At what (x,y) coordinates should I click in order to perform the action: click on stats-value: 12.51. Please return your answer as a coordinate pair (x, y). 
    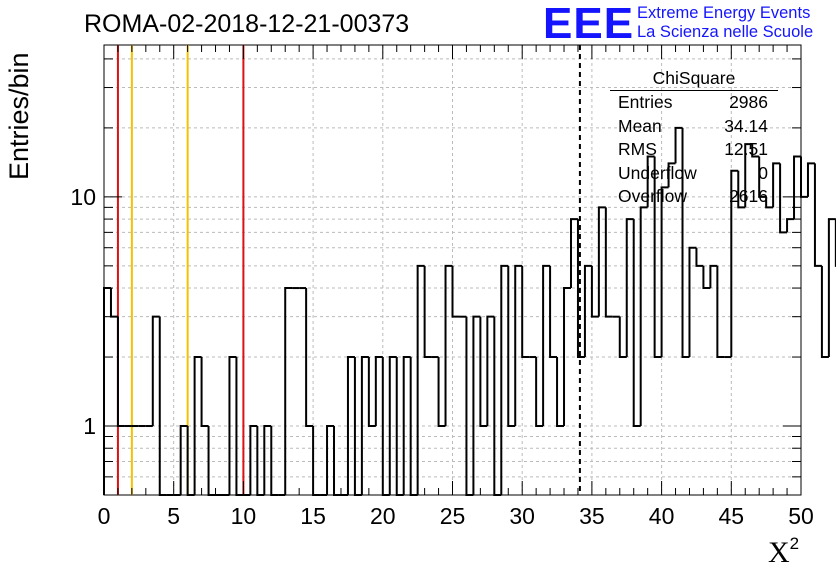
    Looking at the image, I should click on (746, 149).